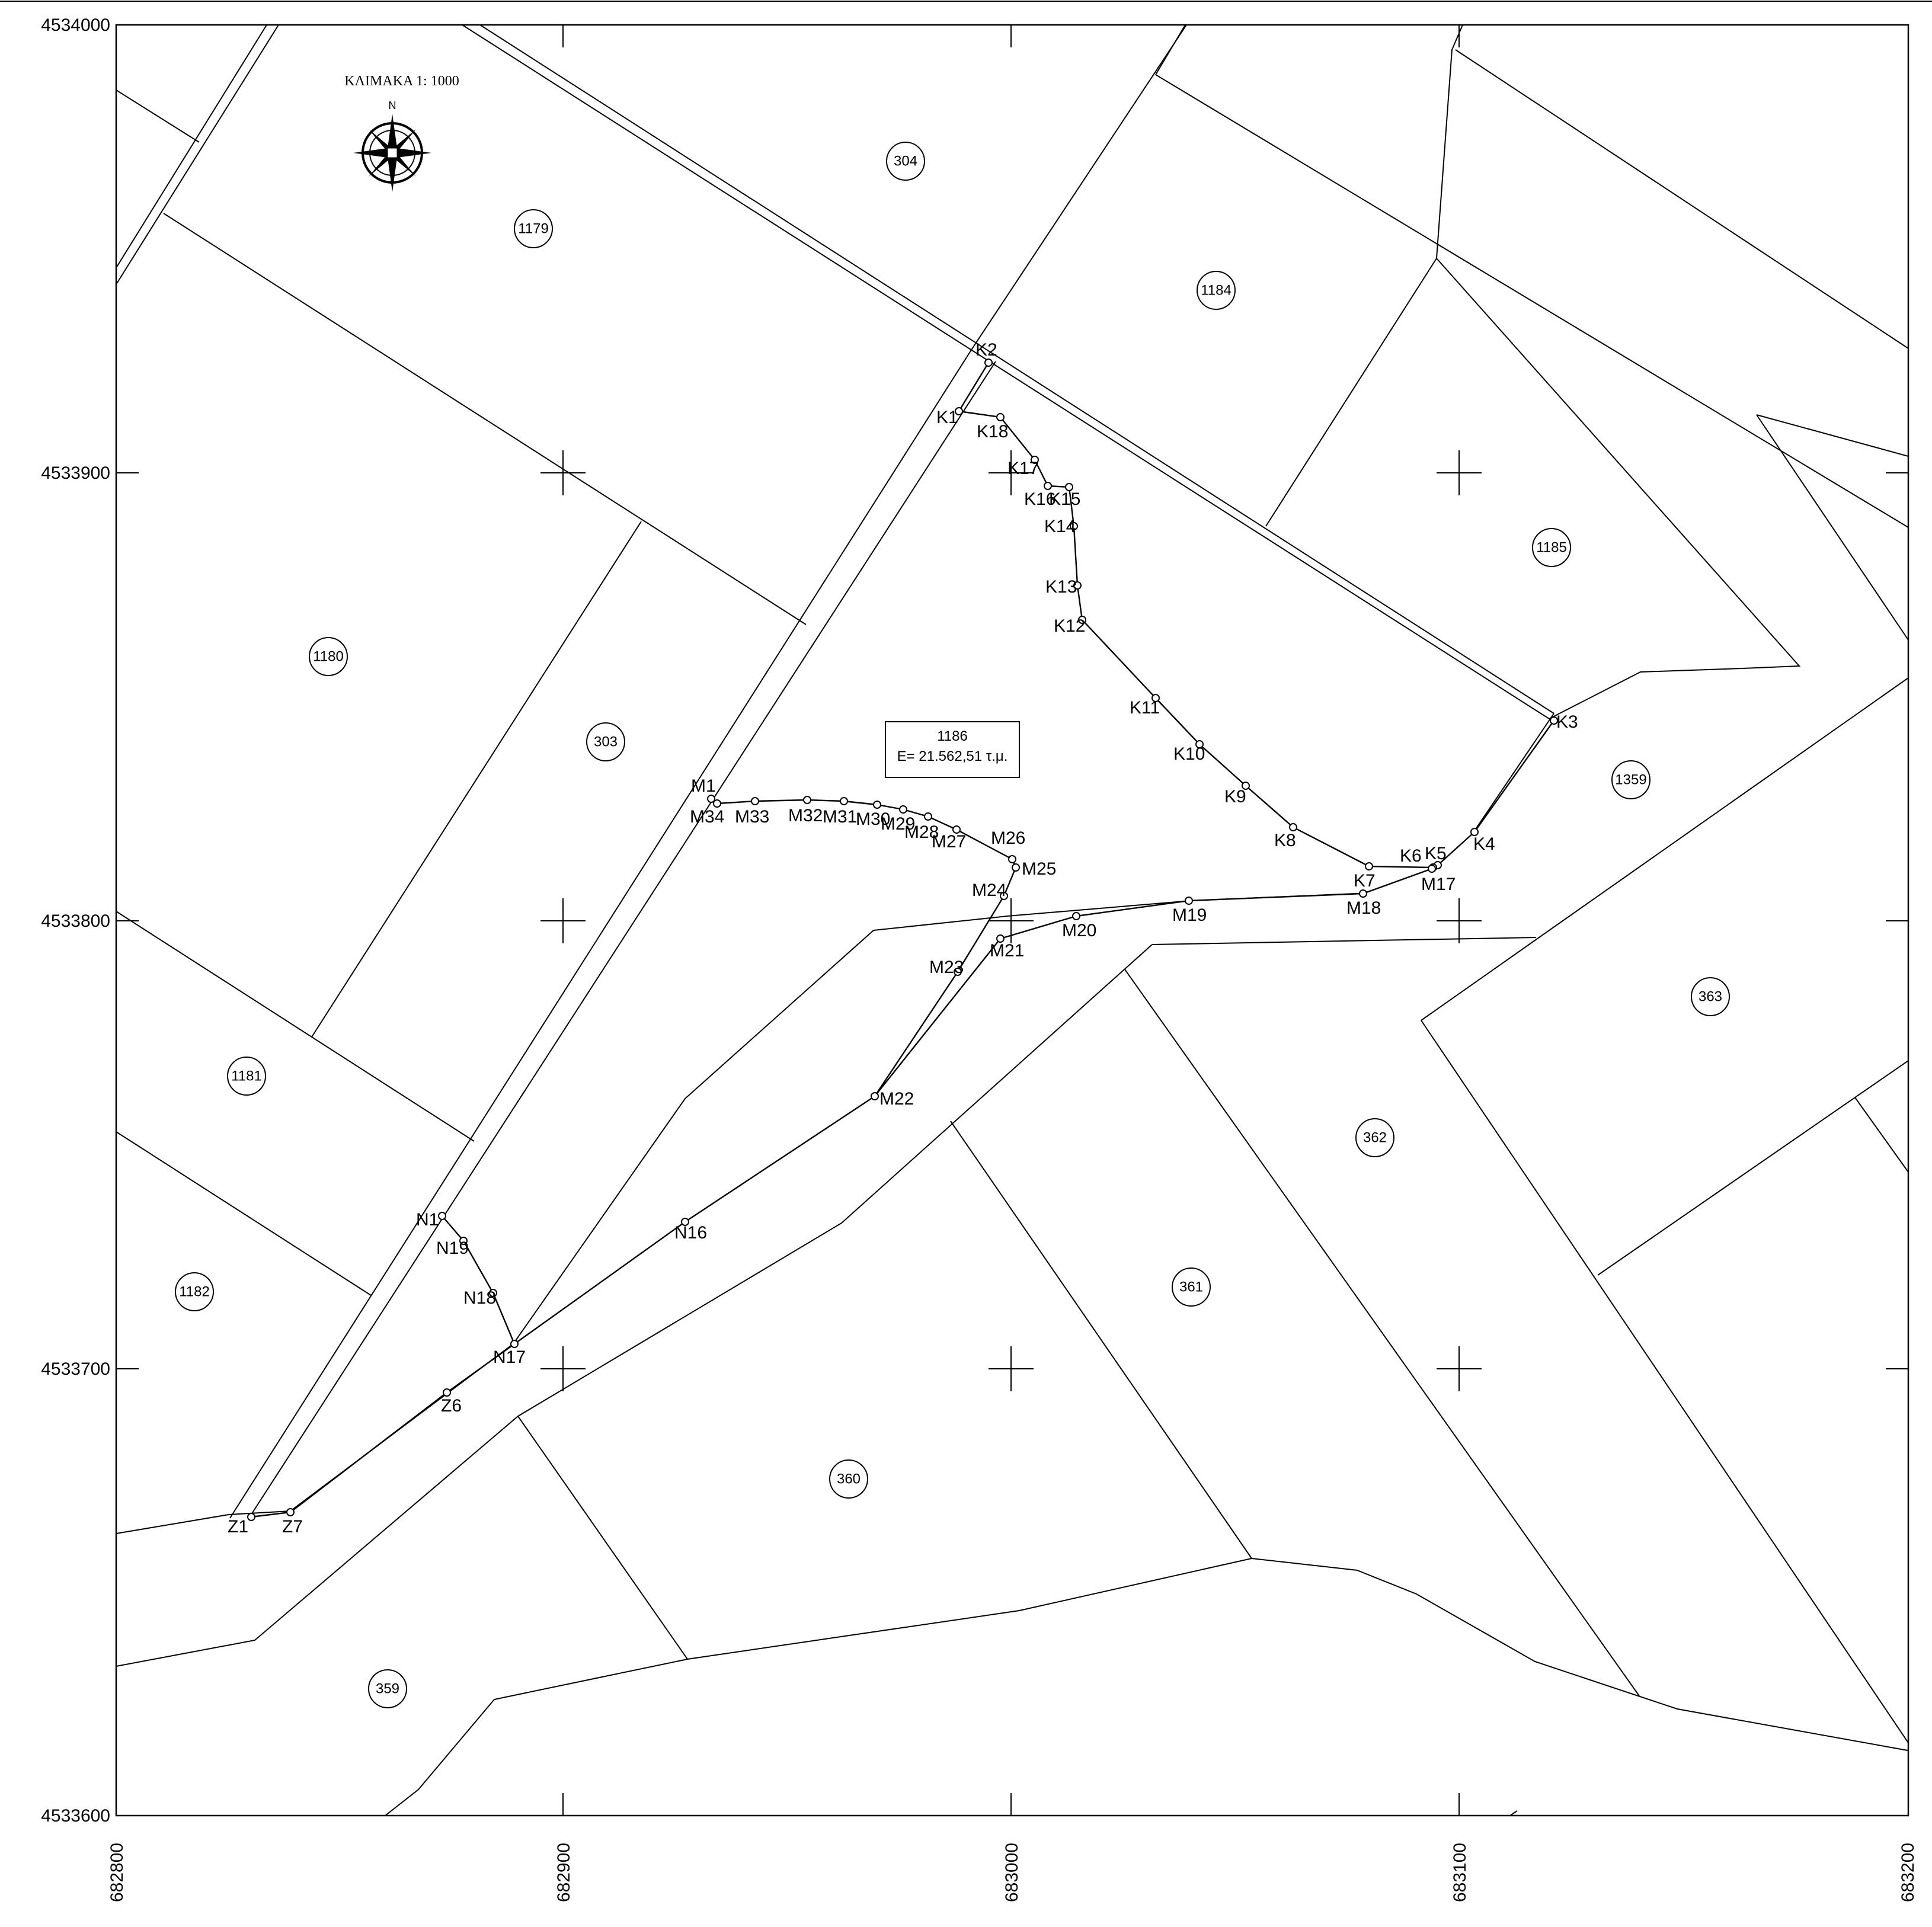 The height and width of the screenshot is (1927, 1932). I want to click on parcel-number: 1184, so click(1217, 290).